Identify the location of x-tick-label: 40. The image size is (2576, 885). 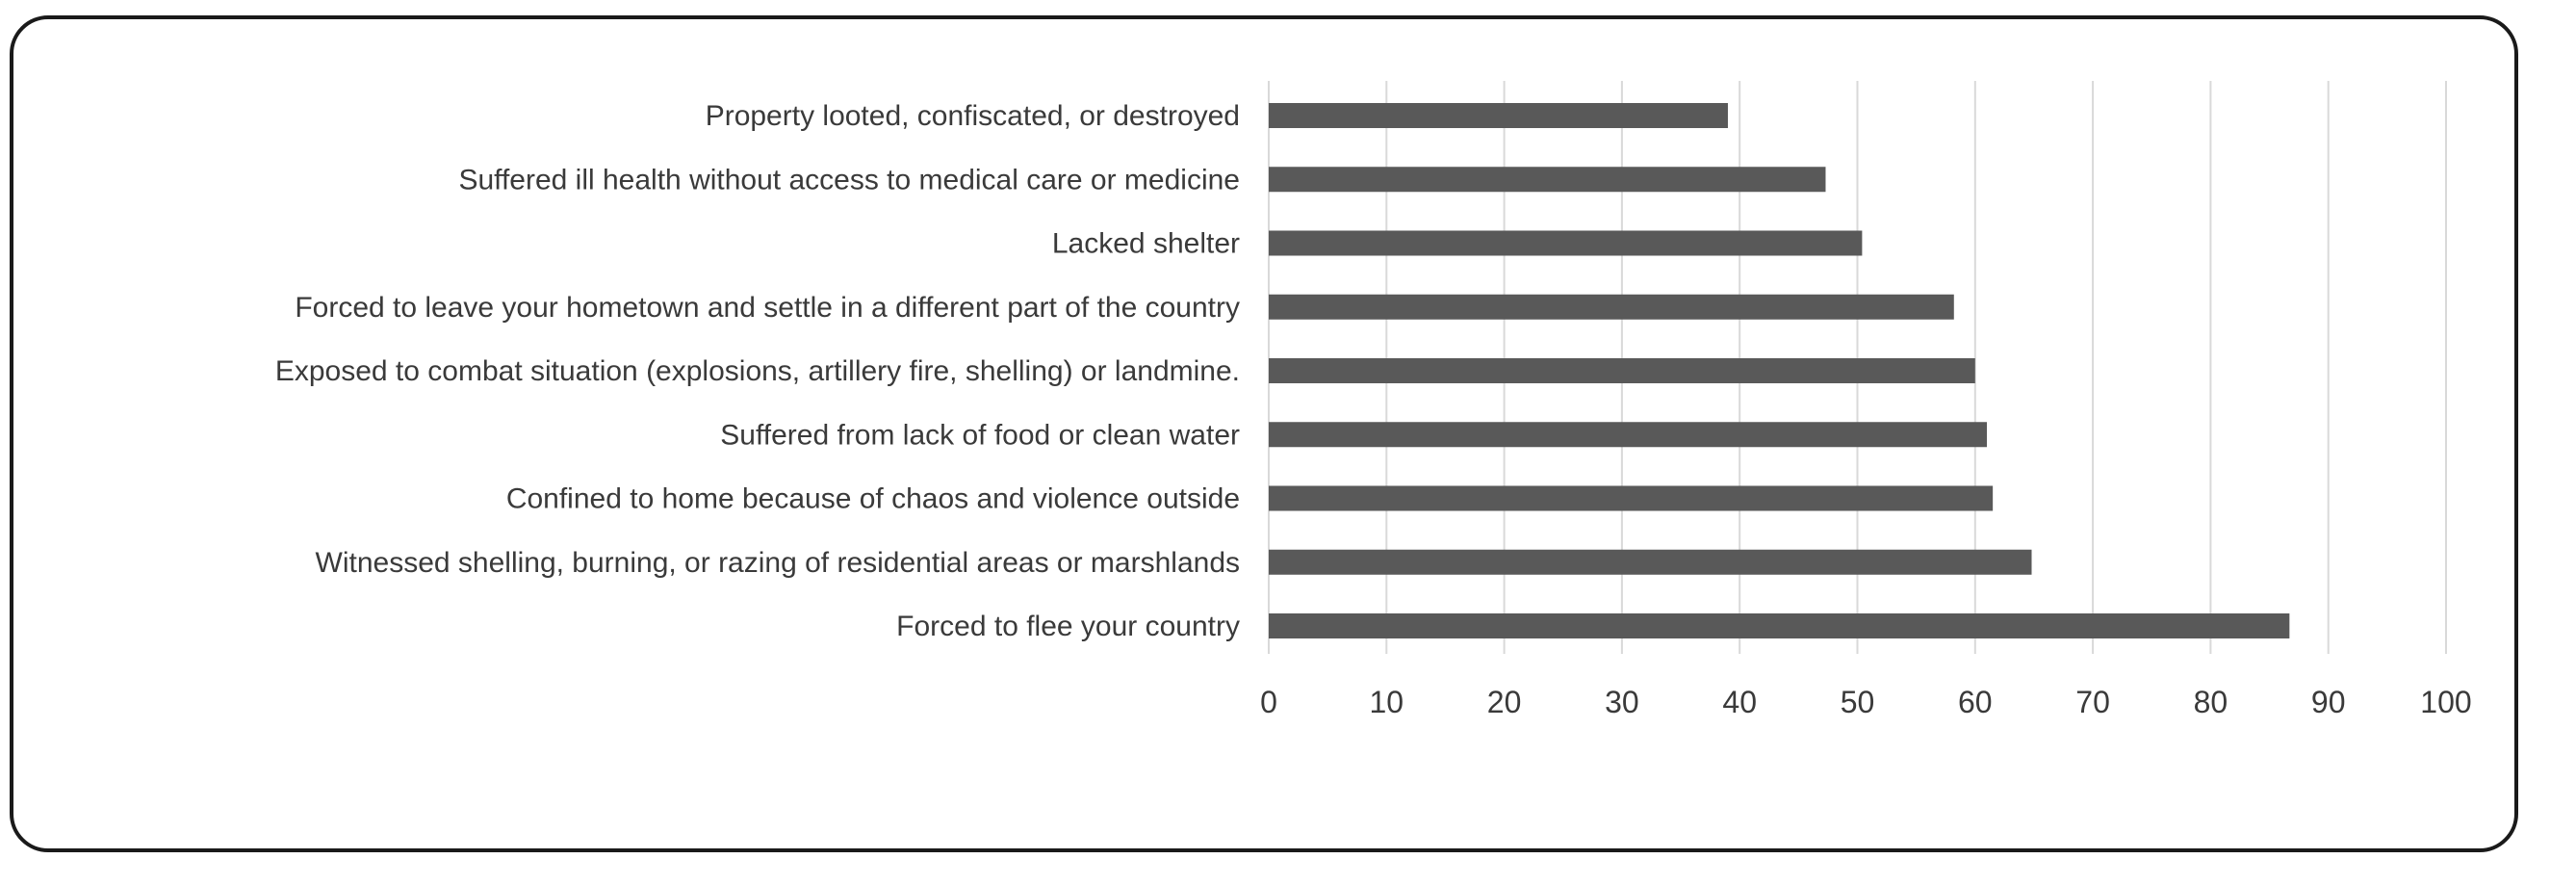
(1739, 702).